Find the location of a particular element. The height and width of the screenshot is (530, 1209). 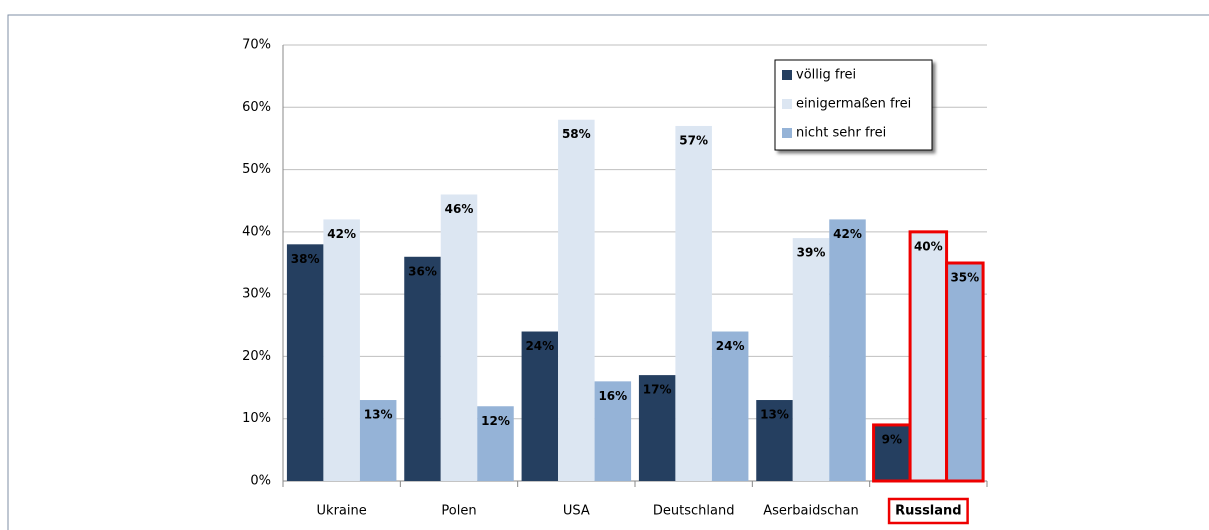

value-label: 36% is located at coordinates (422, 271).